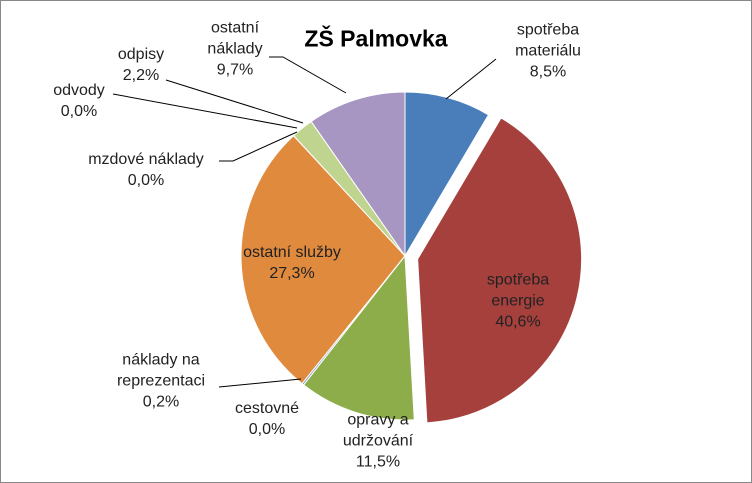 This screenshot has height=483, width=752. I want to click on data-label: opravy a udržování 11,5%, so click(378, 441).